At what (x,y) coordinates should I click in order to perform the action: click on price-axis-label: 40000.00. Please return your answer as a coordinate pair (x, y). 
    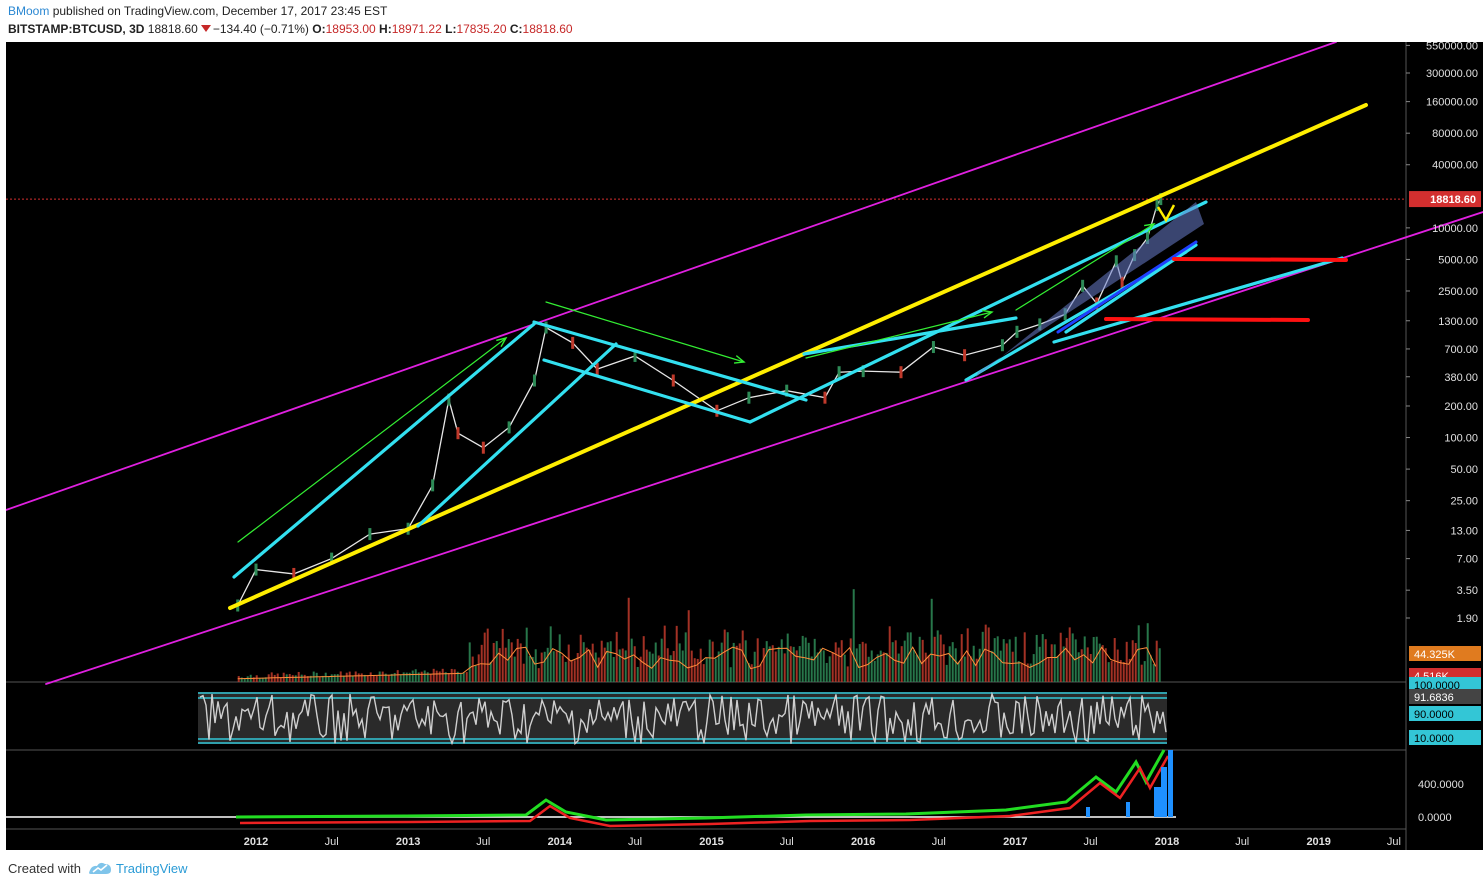
    Looking at the image, I should click on (1455, 166).